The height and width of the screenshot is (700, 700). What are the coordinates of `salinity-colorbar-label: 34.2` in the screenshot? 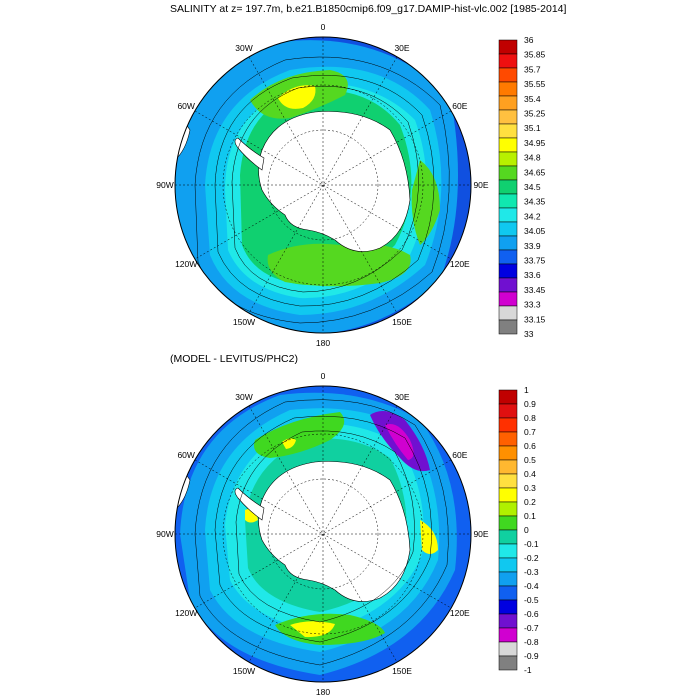 It's located at (532, 216).